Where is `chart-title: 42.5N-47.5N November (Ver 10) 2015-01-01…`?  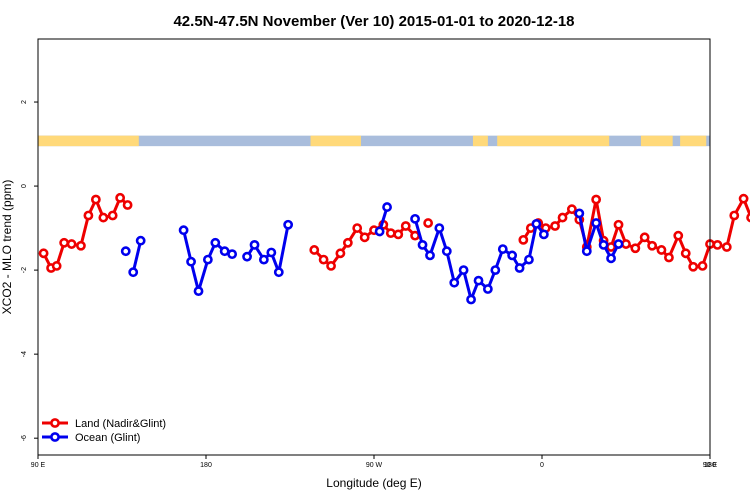 chart-title: 42.5N-47.5N November (Ver 10) 2015-01-01… is located at coordinates (373, 21).